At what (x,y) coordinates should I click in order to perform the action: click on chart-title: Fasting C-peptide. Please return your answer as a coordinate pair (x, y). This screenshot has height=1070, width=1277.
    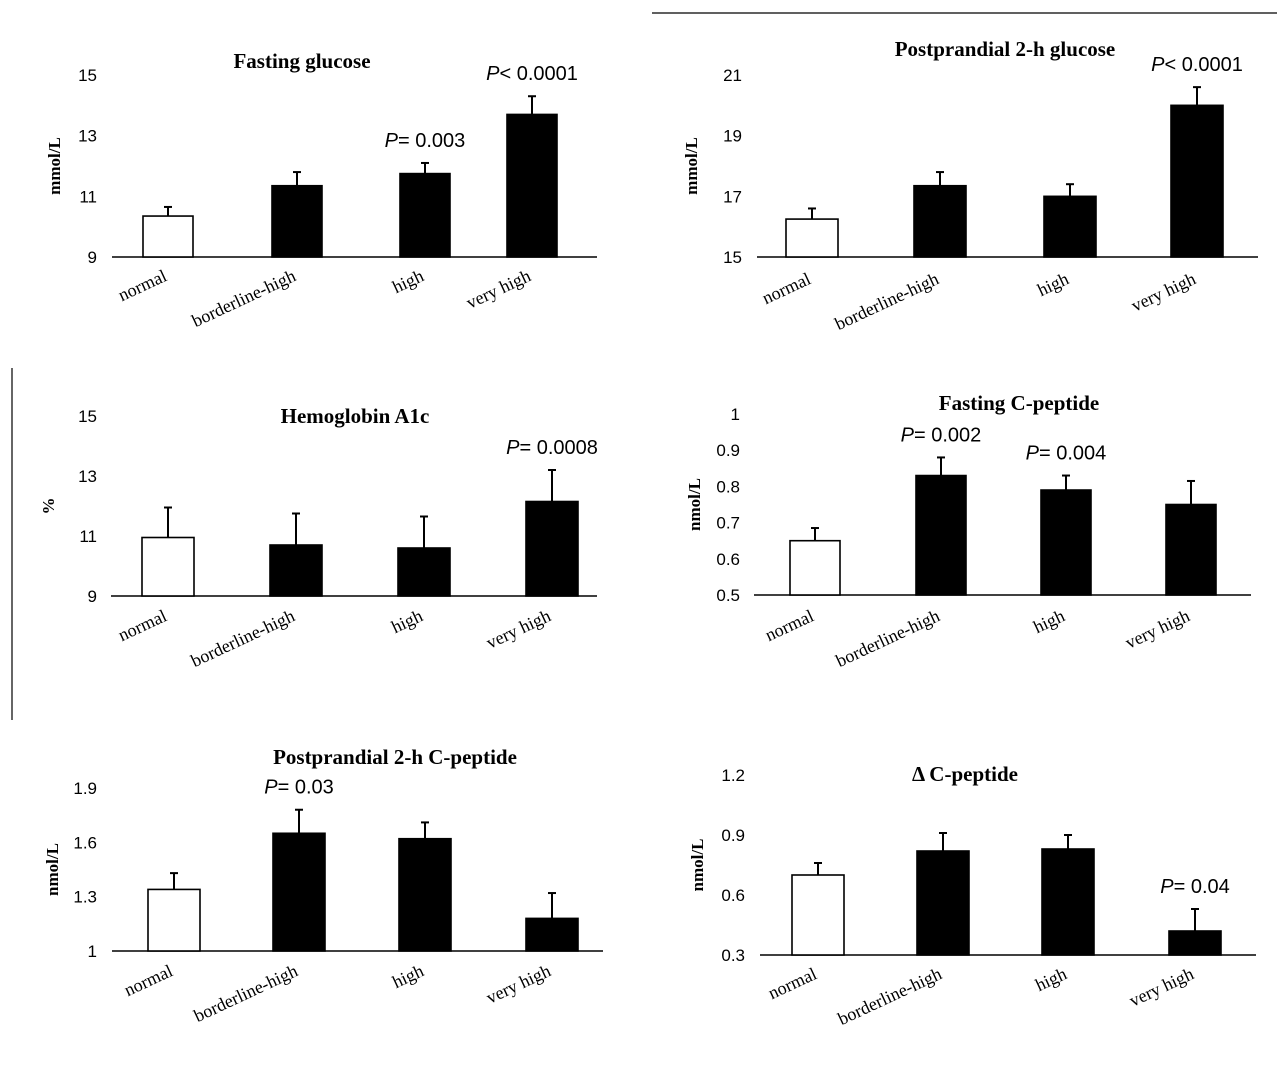
    Looking at the image, I should click on (1019, 403).